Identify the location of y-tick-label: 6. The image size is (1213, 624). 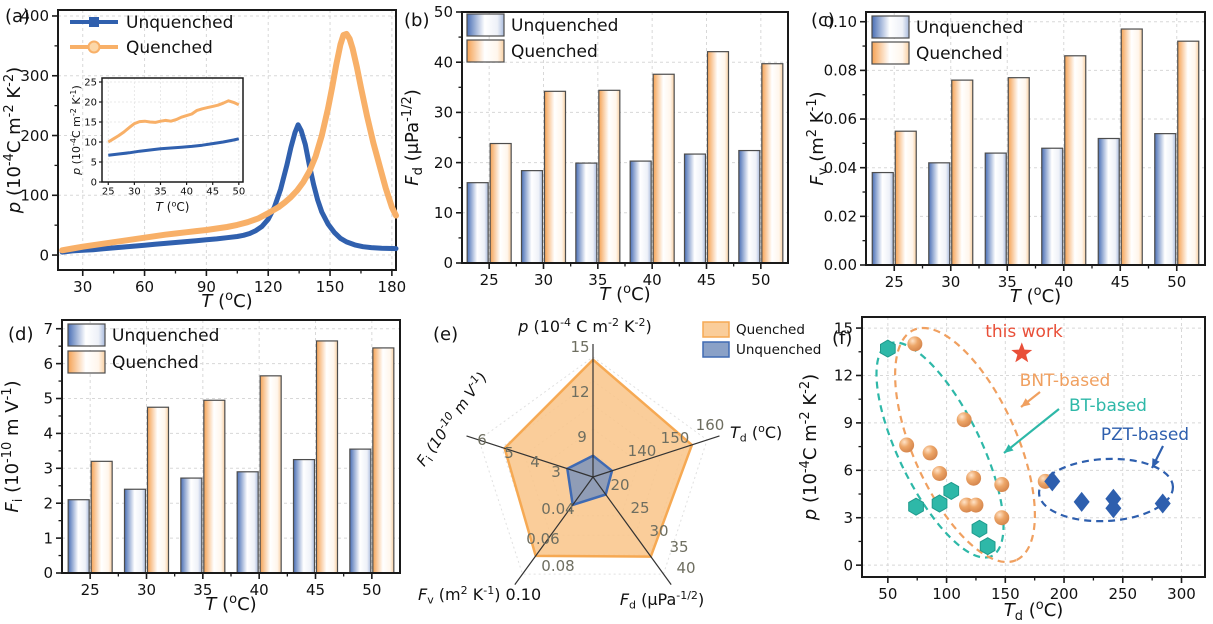
(848, 471).